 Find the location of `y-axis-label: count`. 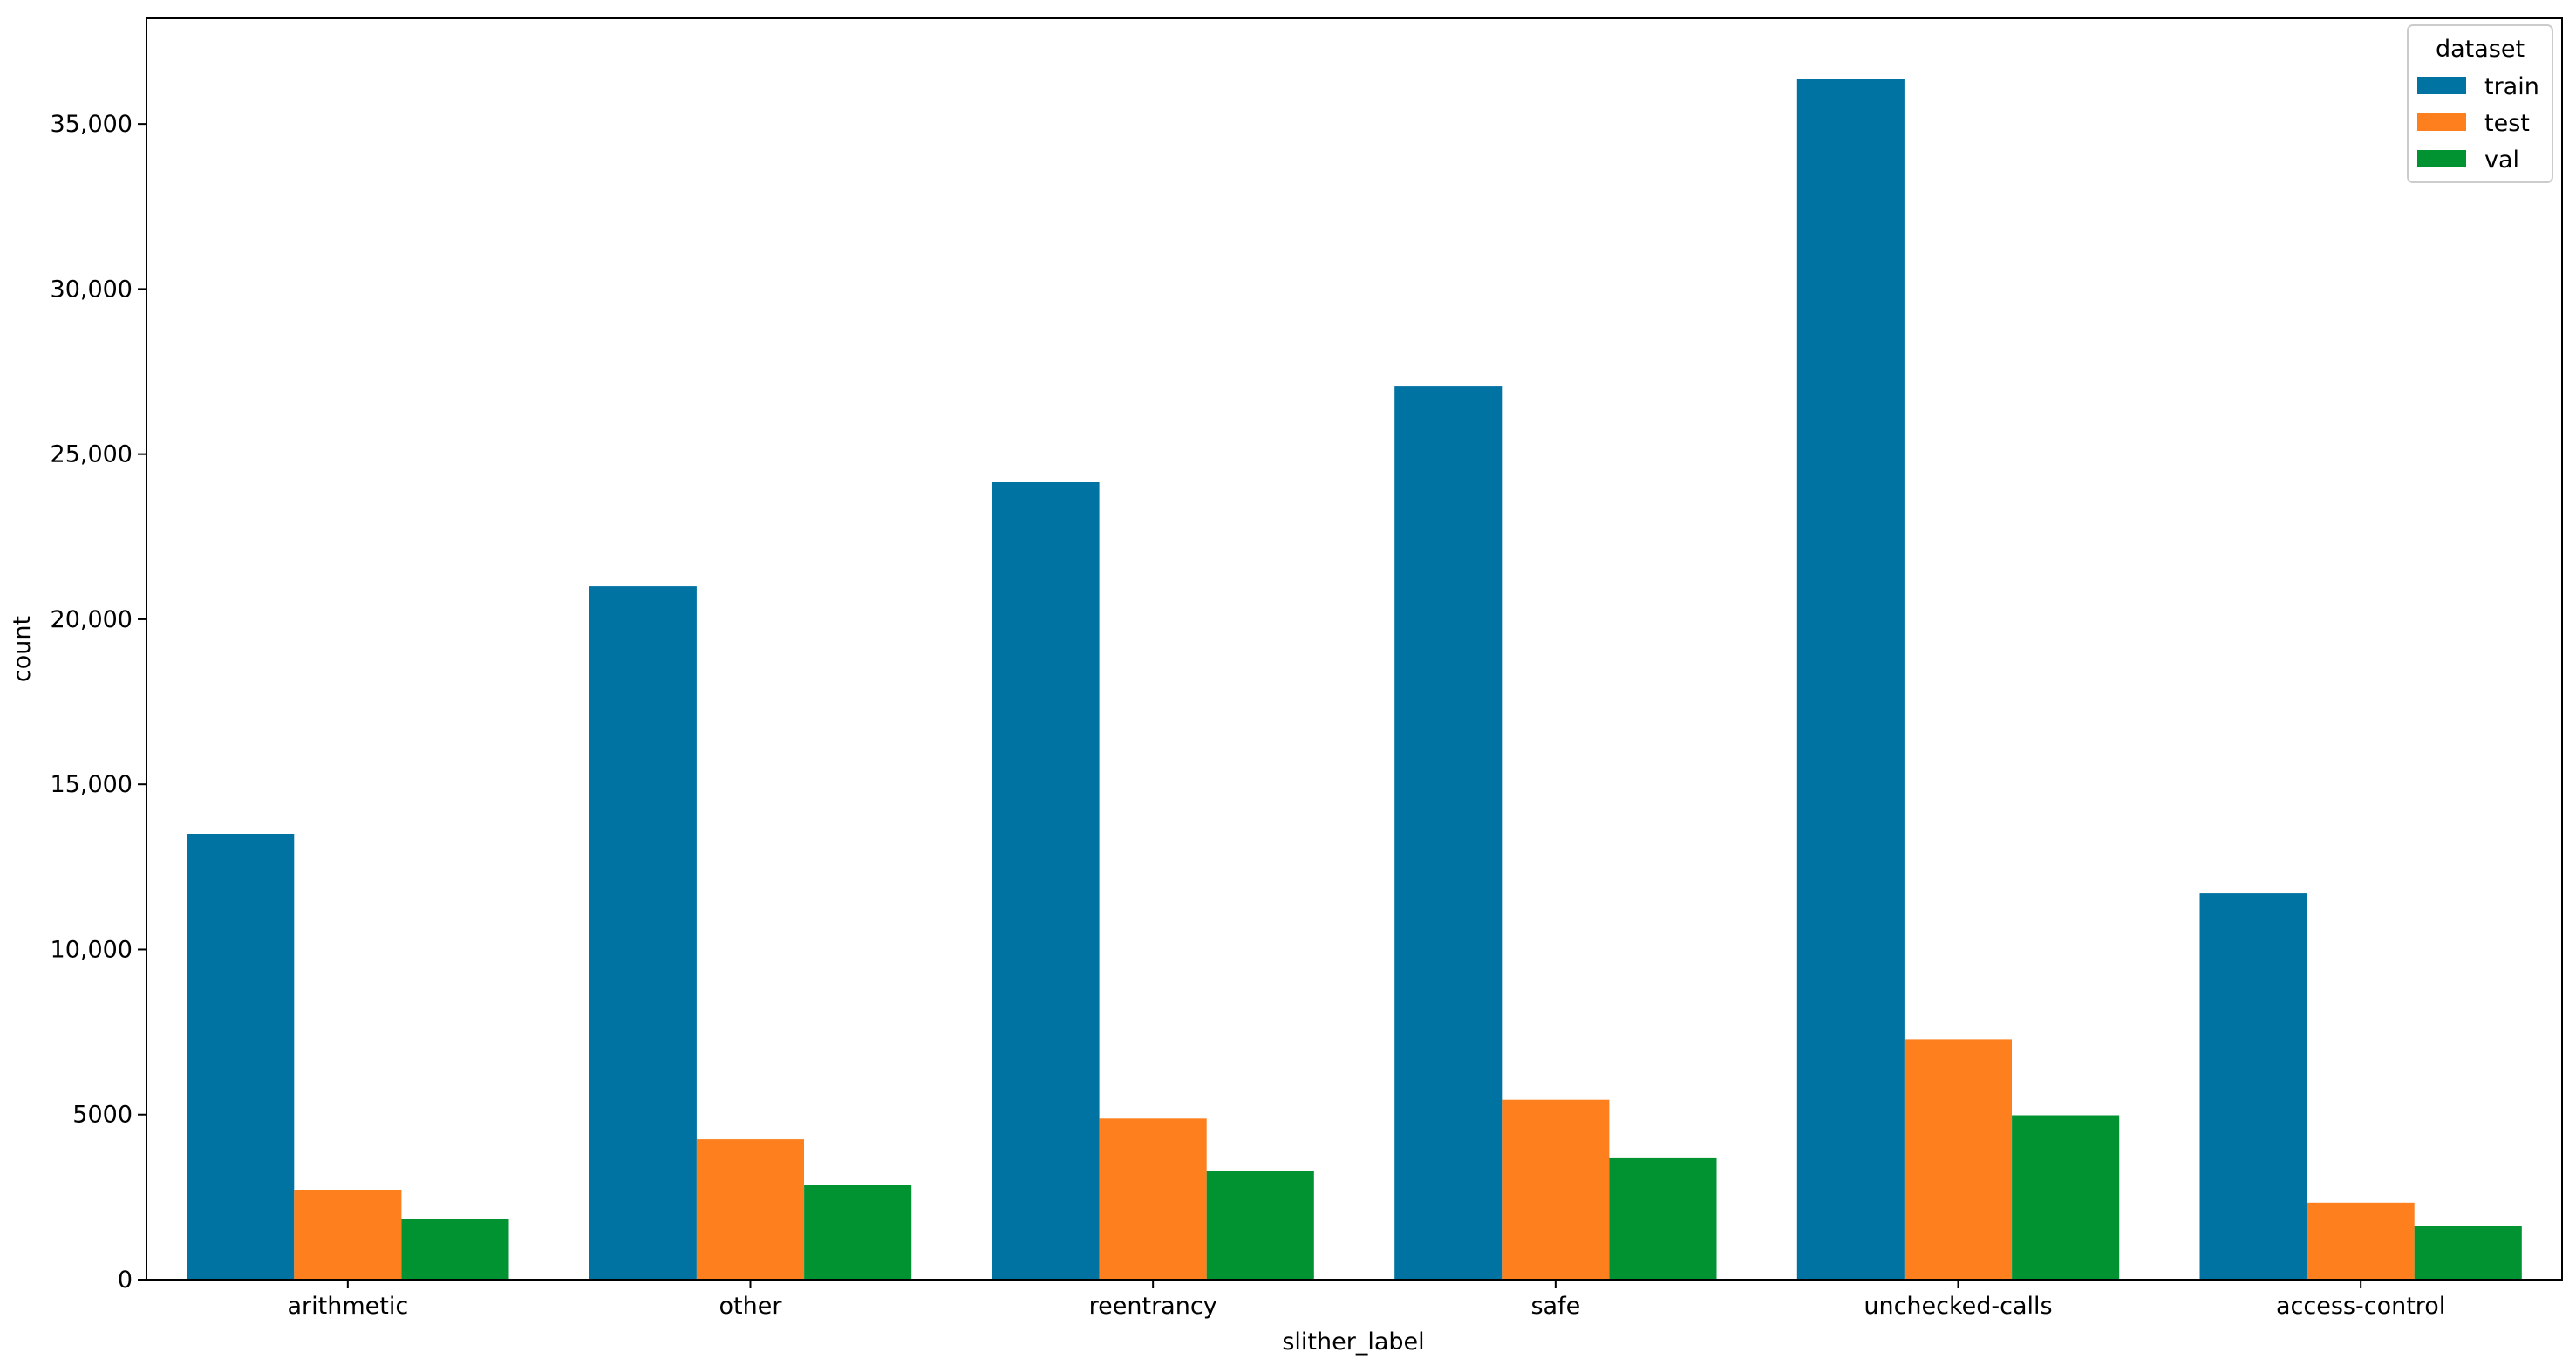

y-axis-label: count is located at coordinates (22, 649).